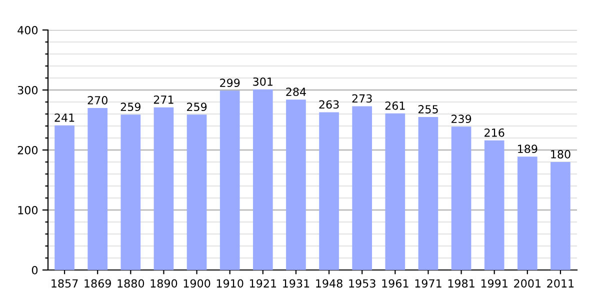  I want to click on data-label: 271, so click(164, 99).